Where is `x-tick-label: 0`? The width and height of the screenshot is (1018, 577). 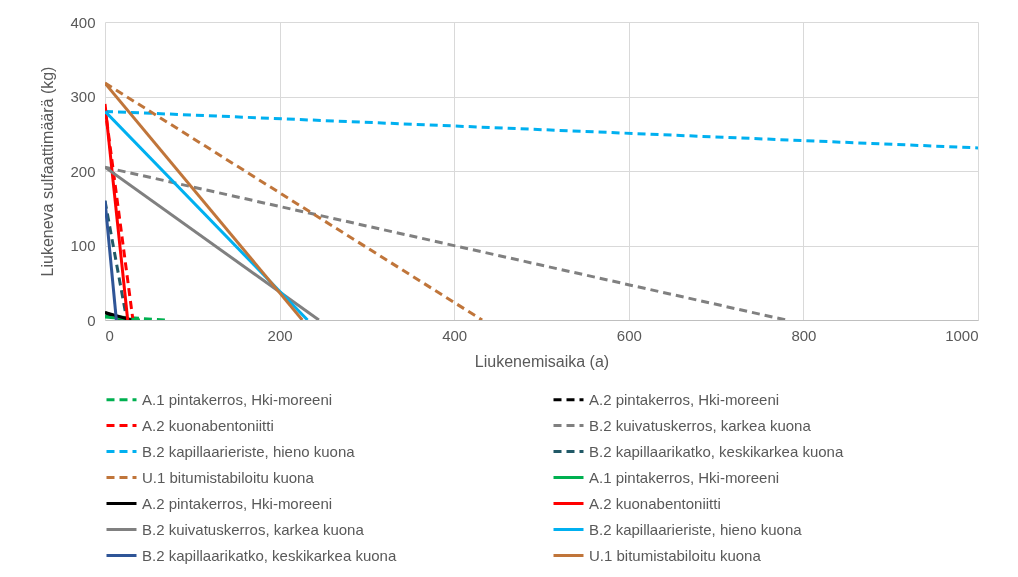
x-tick-label: 0 is located at coordinates (109, 335).